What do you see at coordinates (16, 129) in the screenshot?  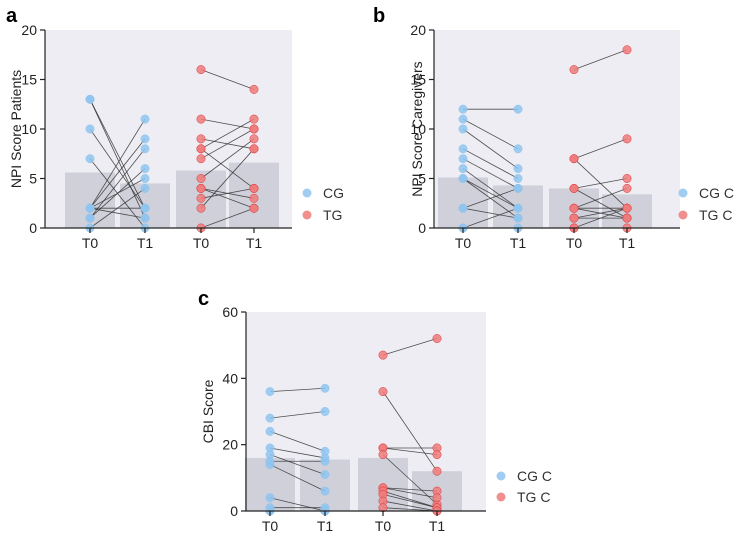 I see `y-axis-label: NPI Score Patients` at bounding box center [16, 129].